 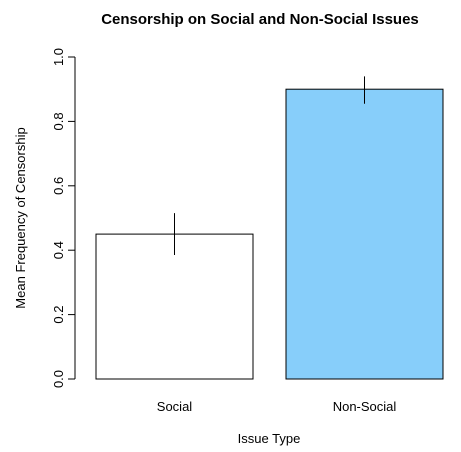 What do you see at coordinates (277, 406) in the screenshot?
I see `x-tick-labels: Social Non-Social` at bounding box center [277, 406].